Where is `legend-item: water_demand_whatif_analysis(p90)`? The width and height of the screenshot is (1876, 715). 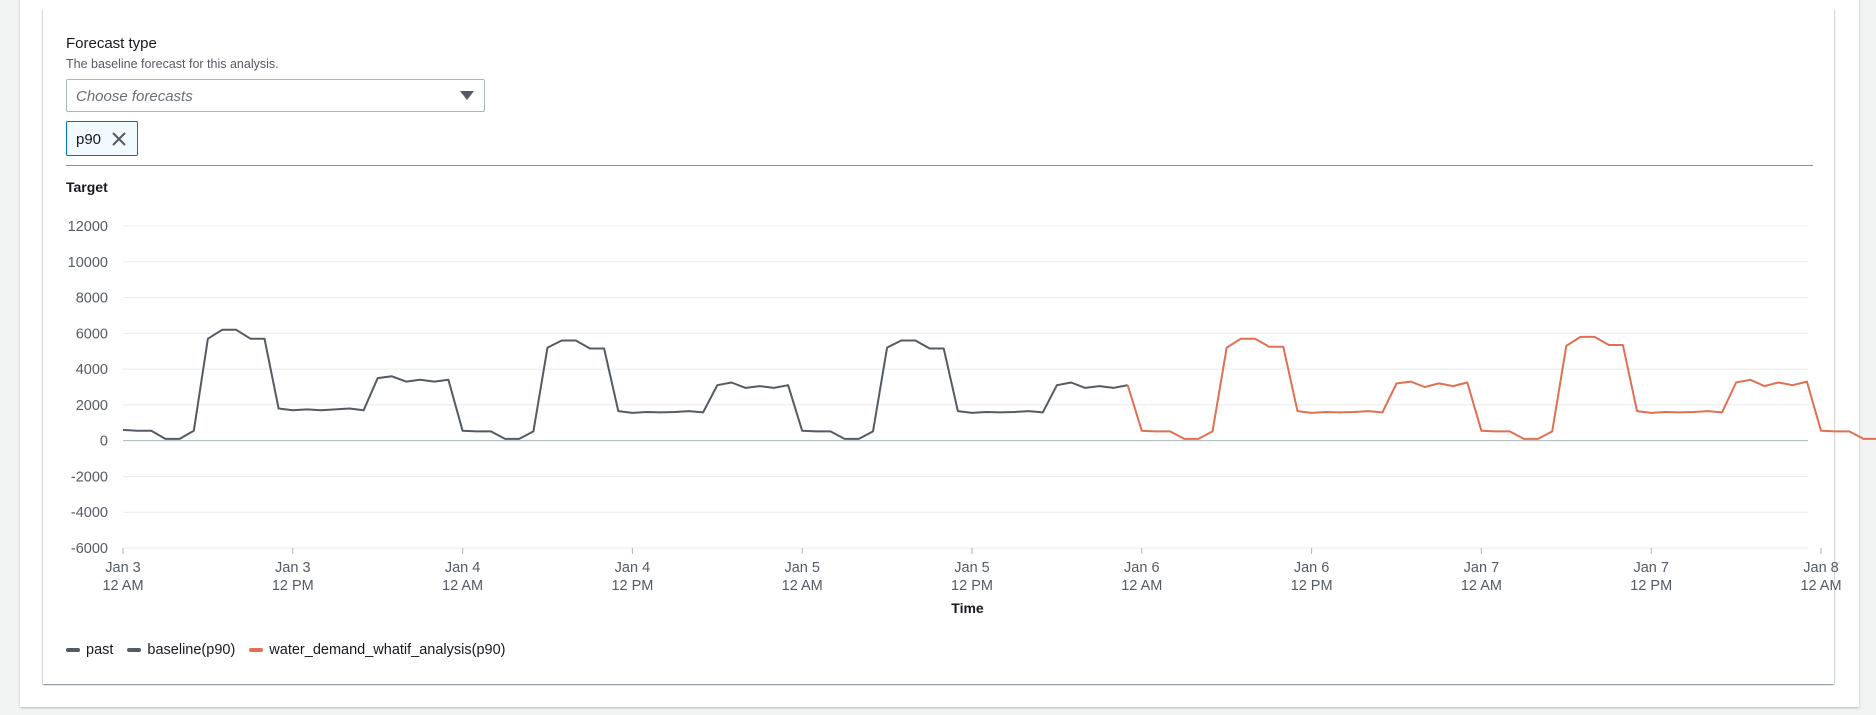
legend-item: water_demand_whatif_analysis(p90) is located at coordinates (377, 650).